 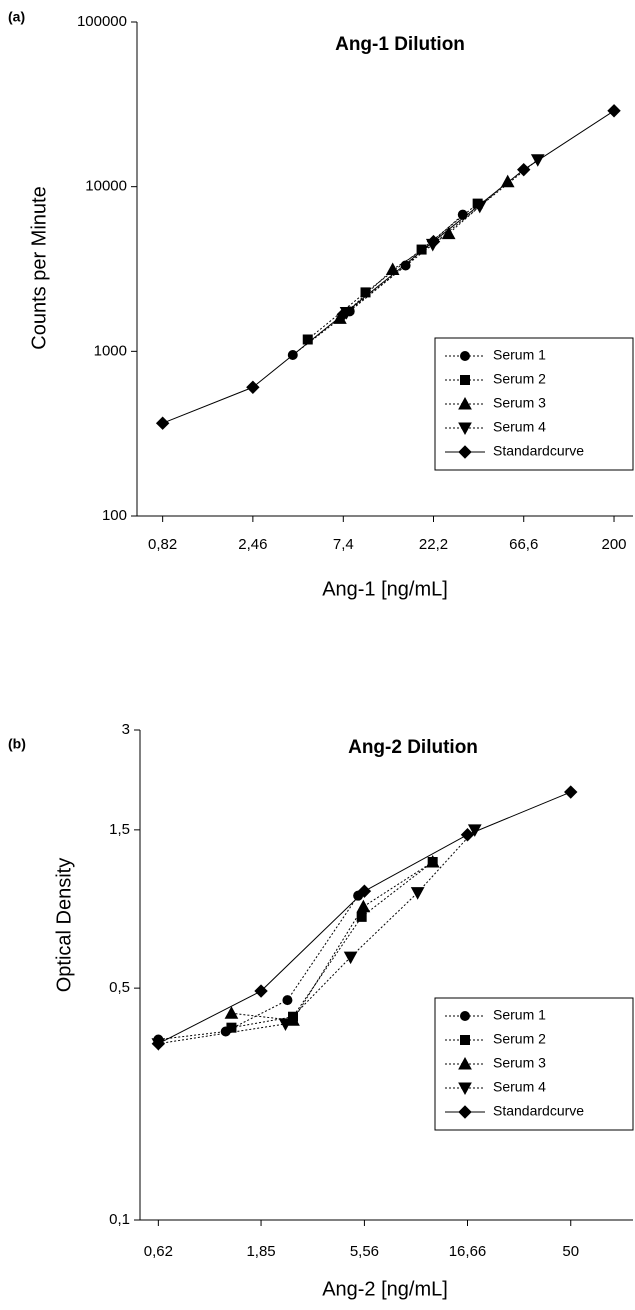 What do you see at coordinates (364, 1251) in the screenshot?
I see `x-tick-label: 5,56` at bounding box center [364, 1251].